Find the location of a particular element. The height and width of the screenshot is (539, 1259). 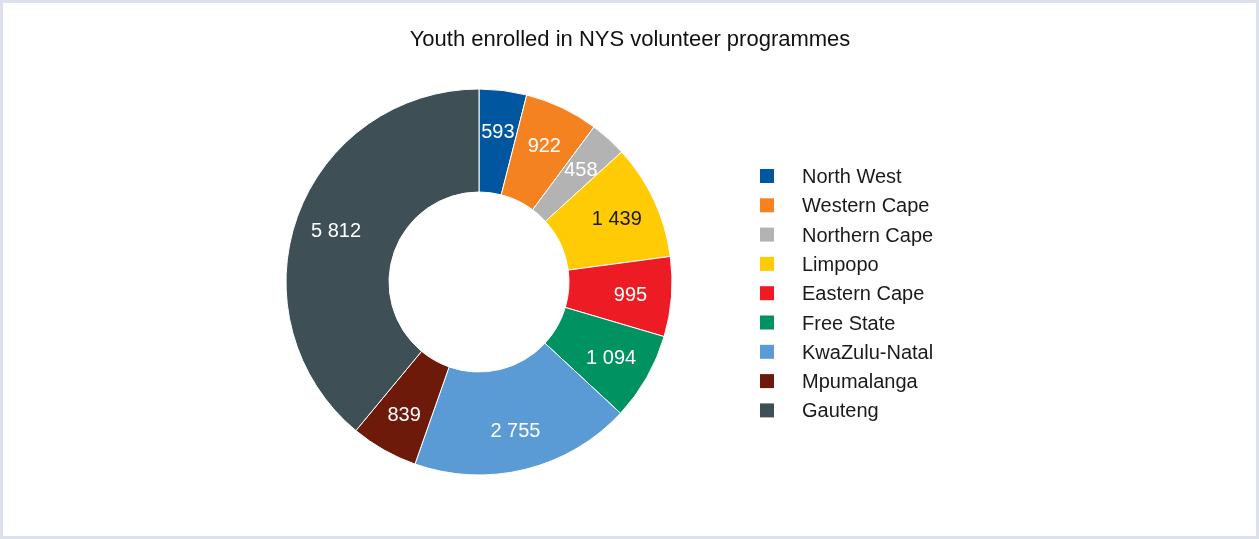

legend-label: Free State is located at coordinates (849, 322).